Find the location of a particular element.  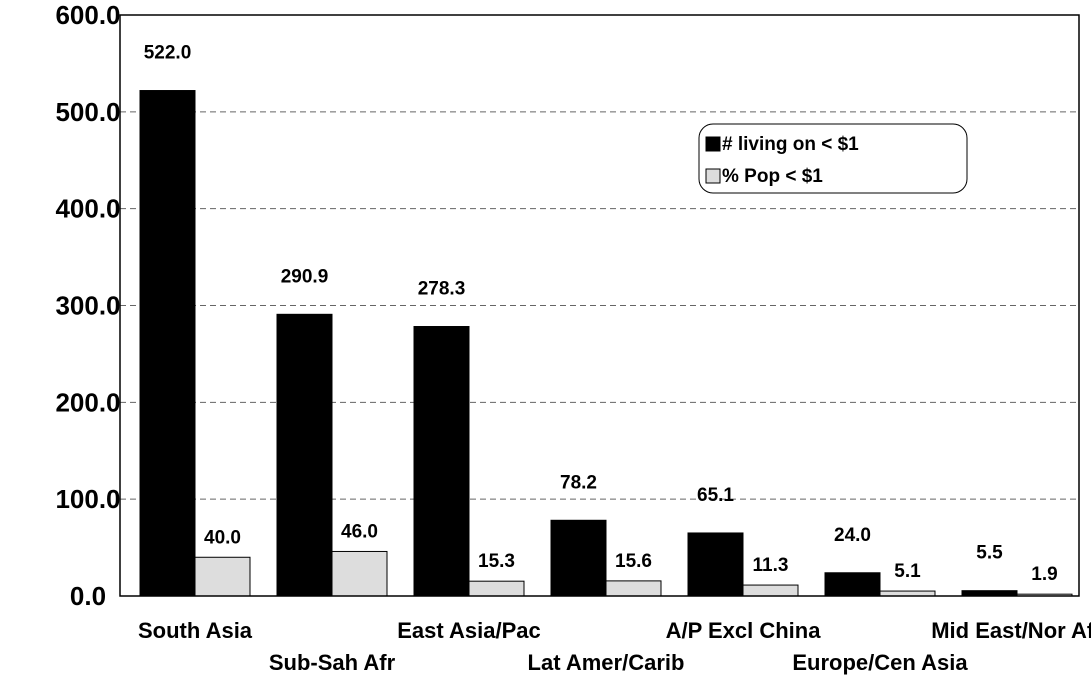

data-label: 290.9 is located at coordinates (305, 276).